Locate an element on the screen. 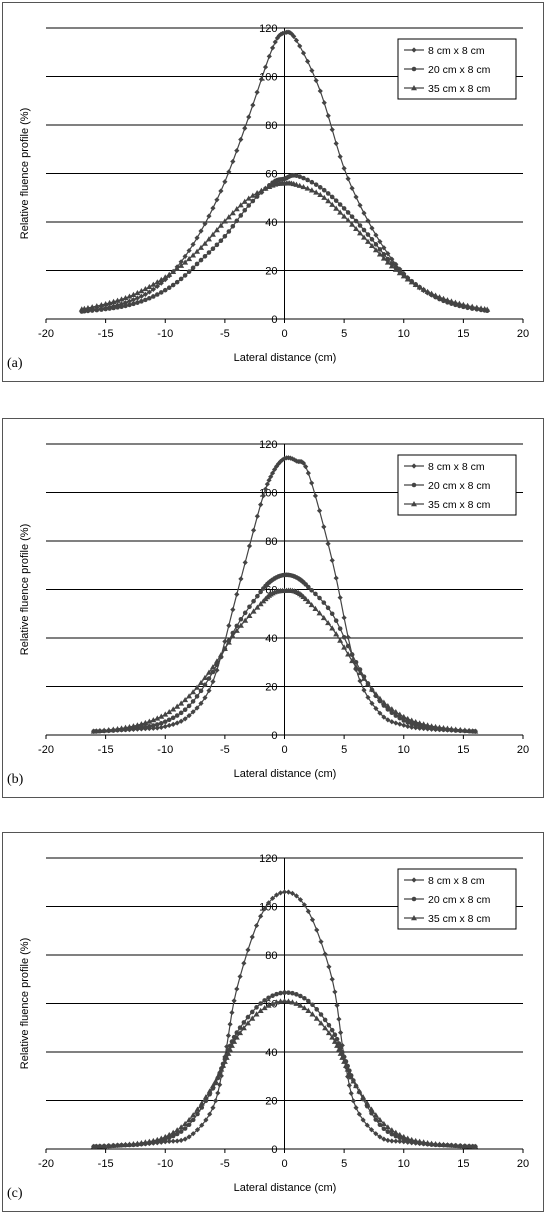 This screenshot has width=547, height=1214. chart-a-x-tick-label-7: 15 is located at coordinates (463, 334).